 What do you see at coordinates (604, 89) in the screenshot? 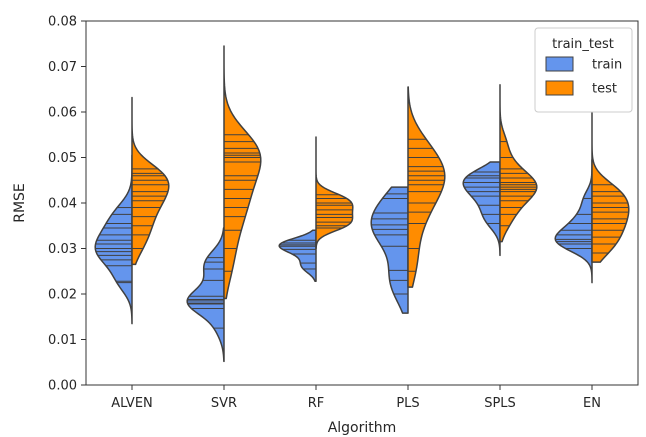
I see `legend-label-test: test` at bounding box center [604, 89].